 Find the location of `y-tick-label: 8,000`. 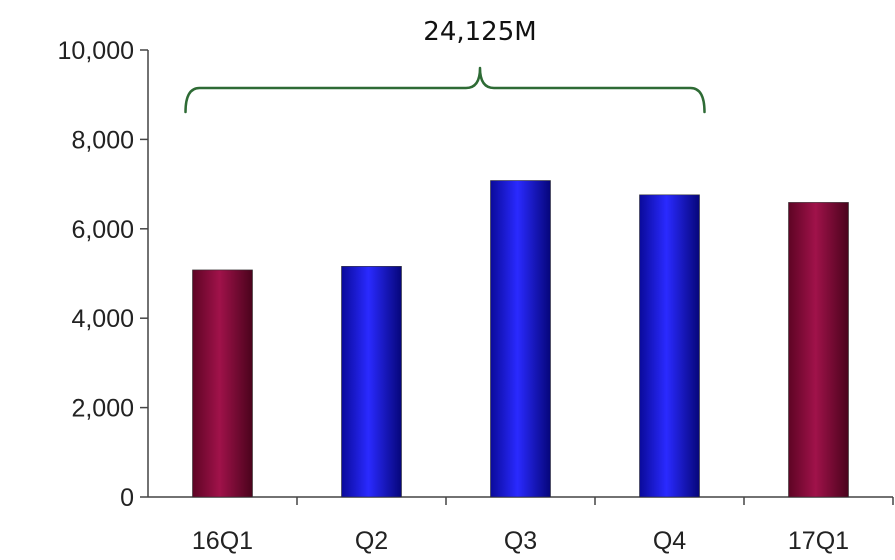

y-tick-label: 8,000 is located at coordinates (102, 140).